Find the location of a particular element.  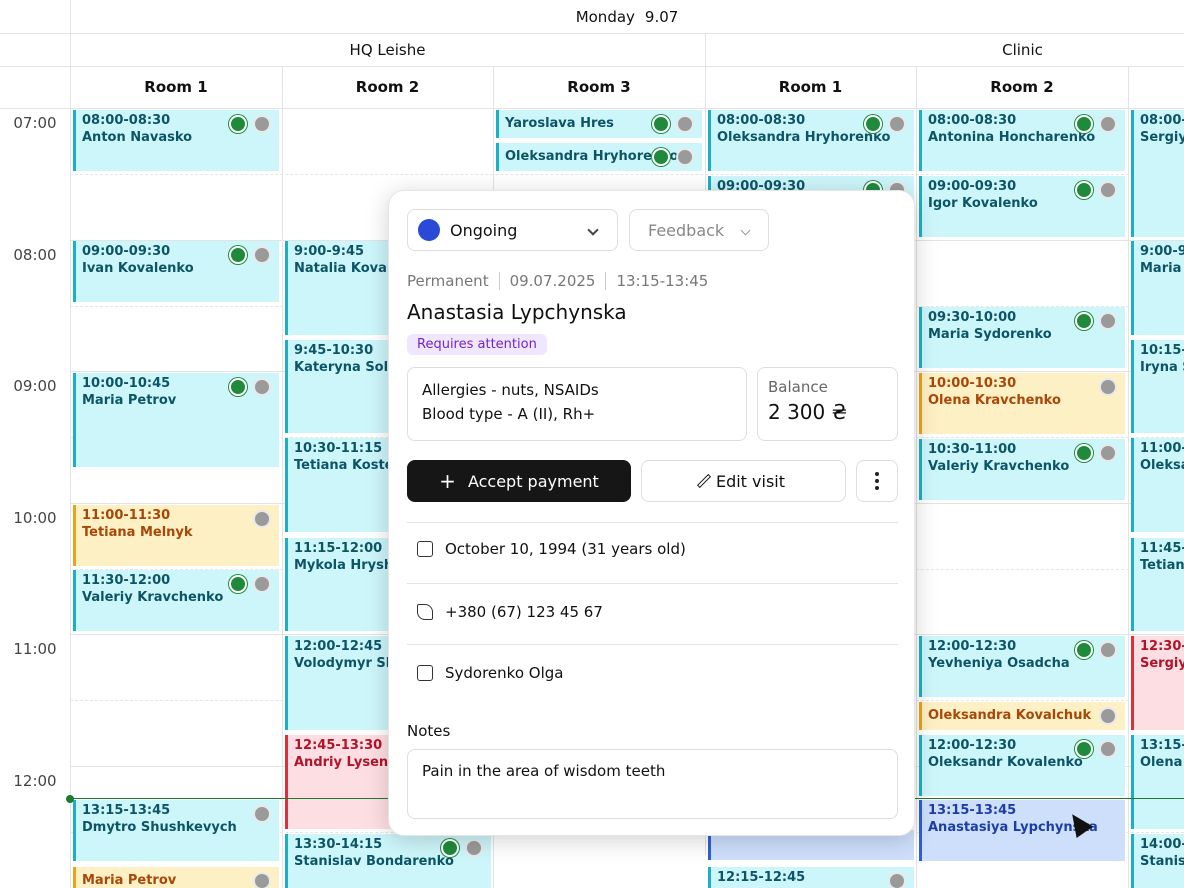

event-card: 12:00-12:30 Oleksandr Kovalenko is located at coordinates (1022, 765).